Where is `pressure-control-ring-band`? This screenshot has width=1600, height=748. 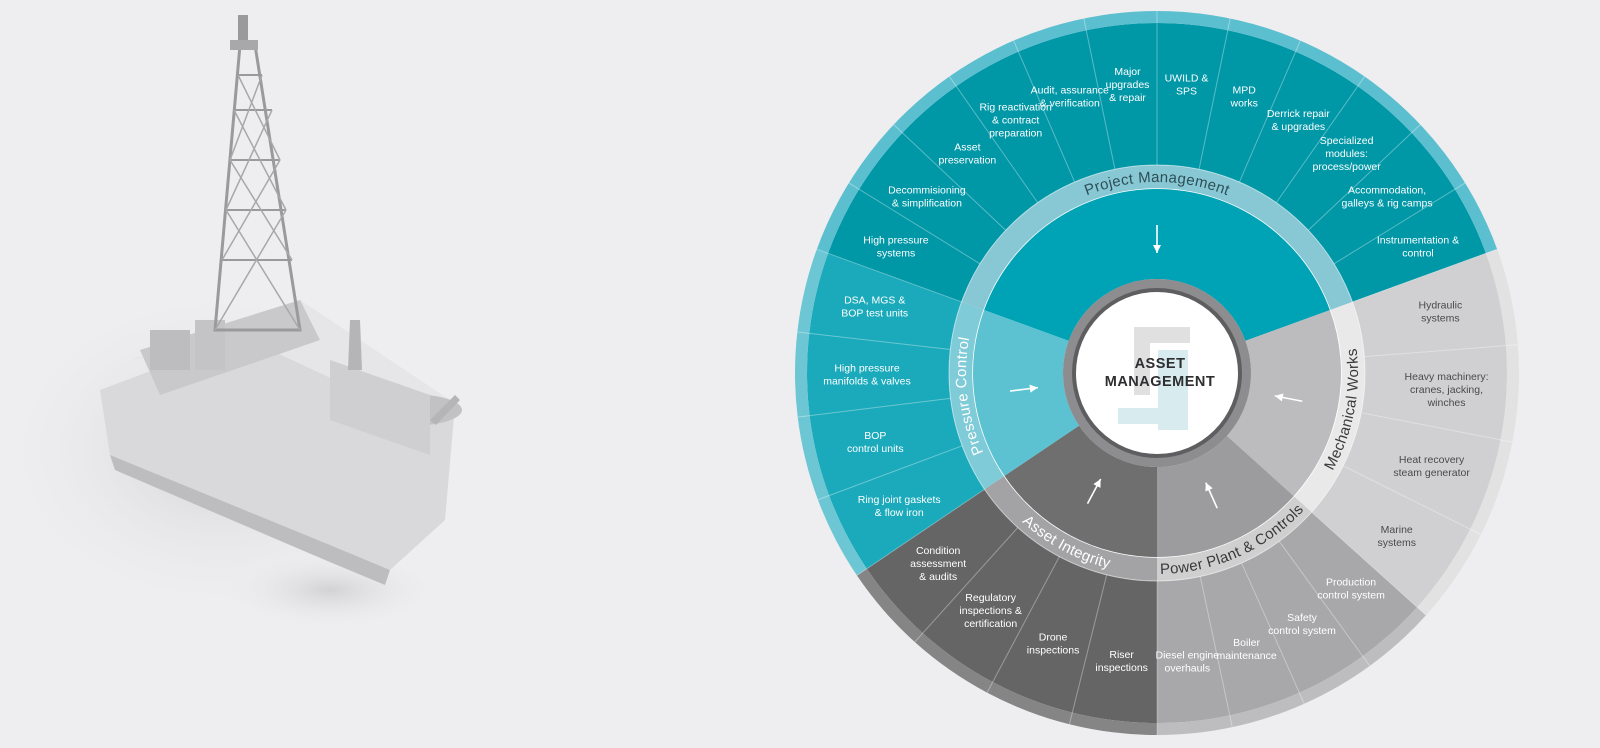 pressure-control-ring-band is located at coordinates (977, 395).